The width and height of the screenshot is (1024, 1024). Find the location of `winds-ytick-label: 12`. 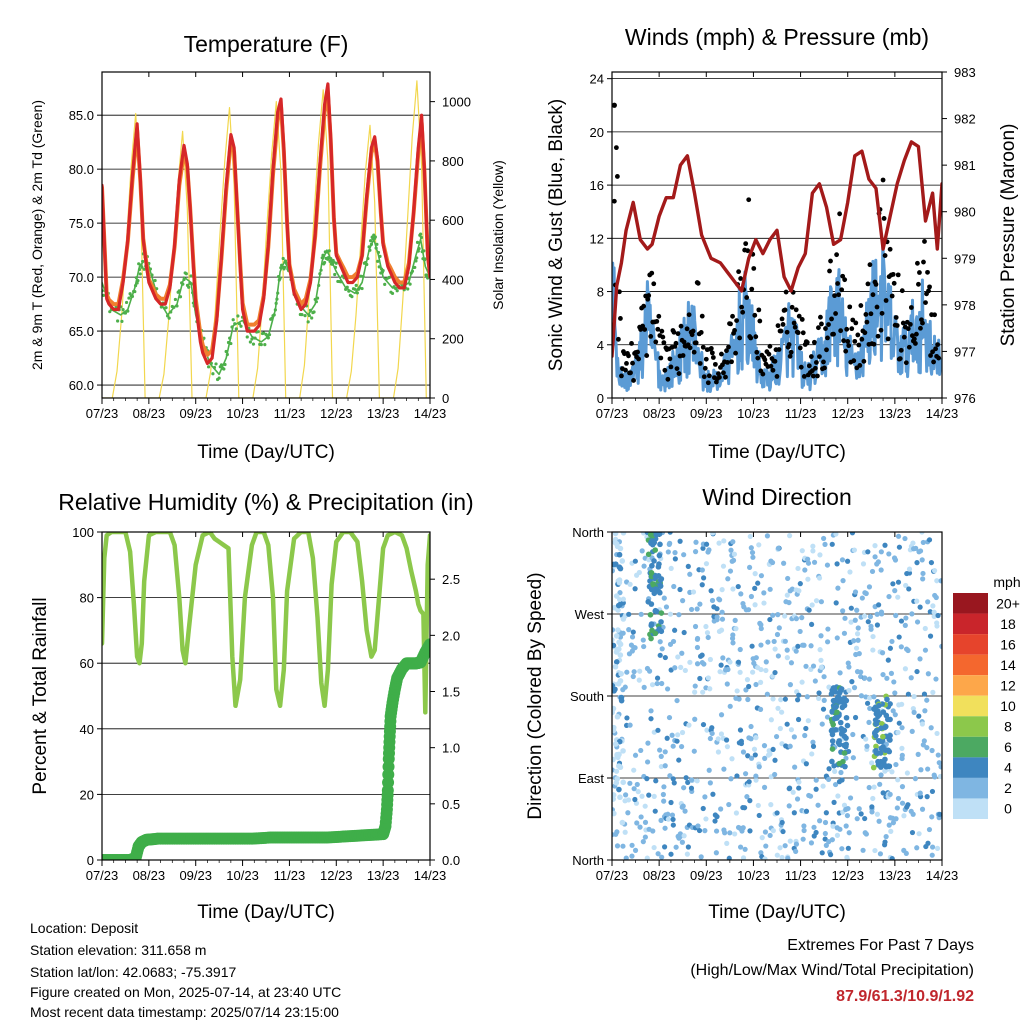

winds-ytick-label: 12 is located at coordinates (597, 238).